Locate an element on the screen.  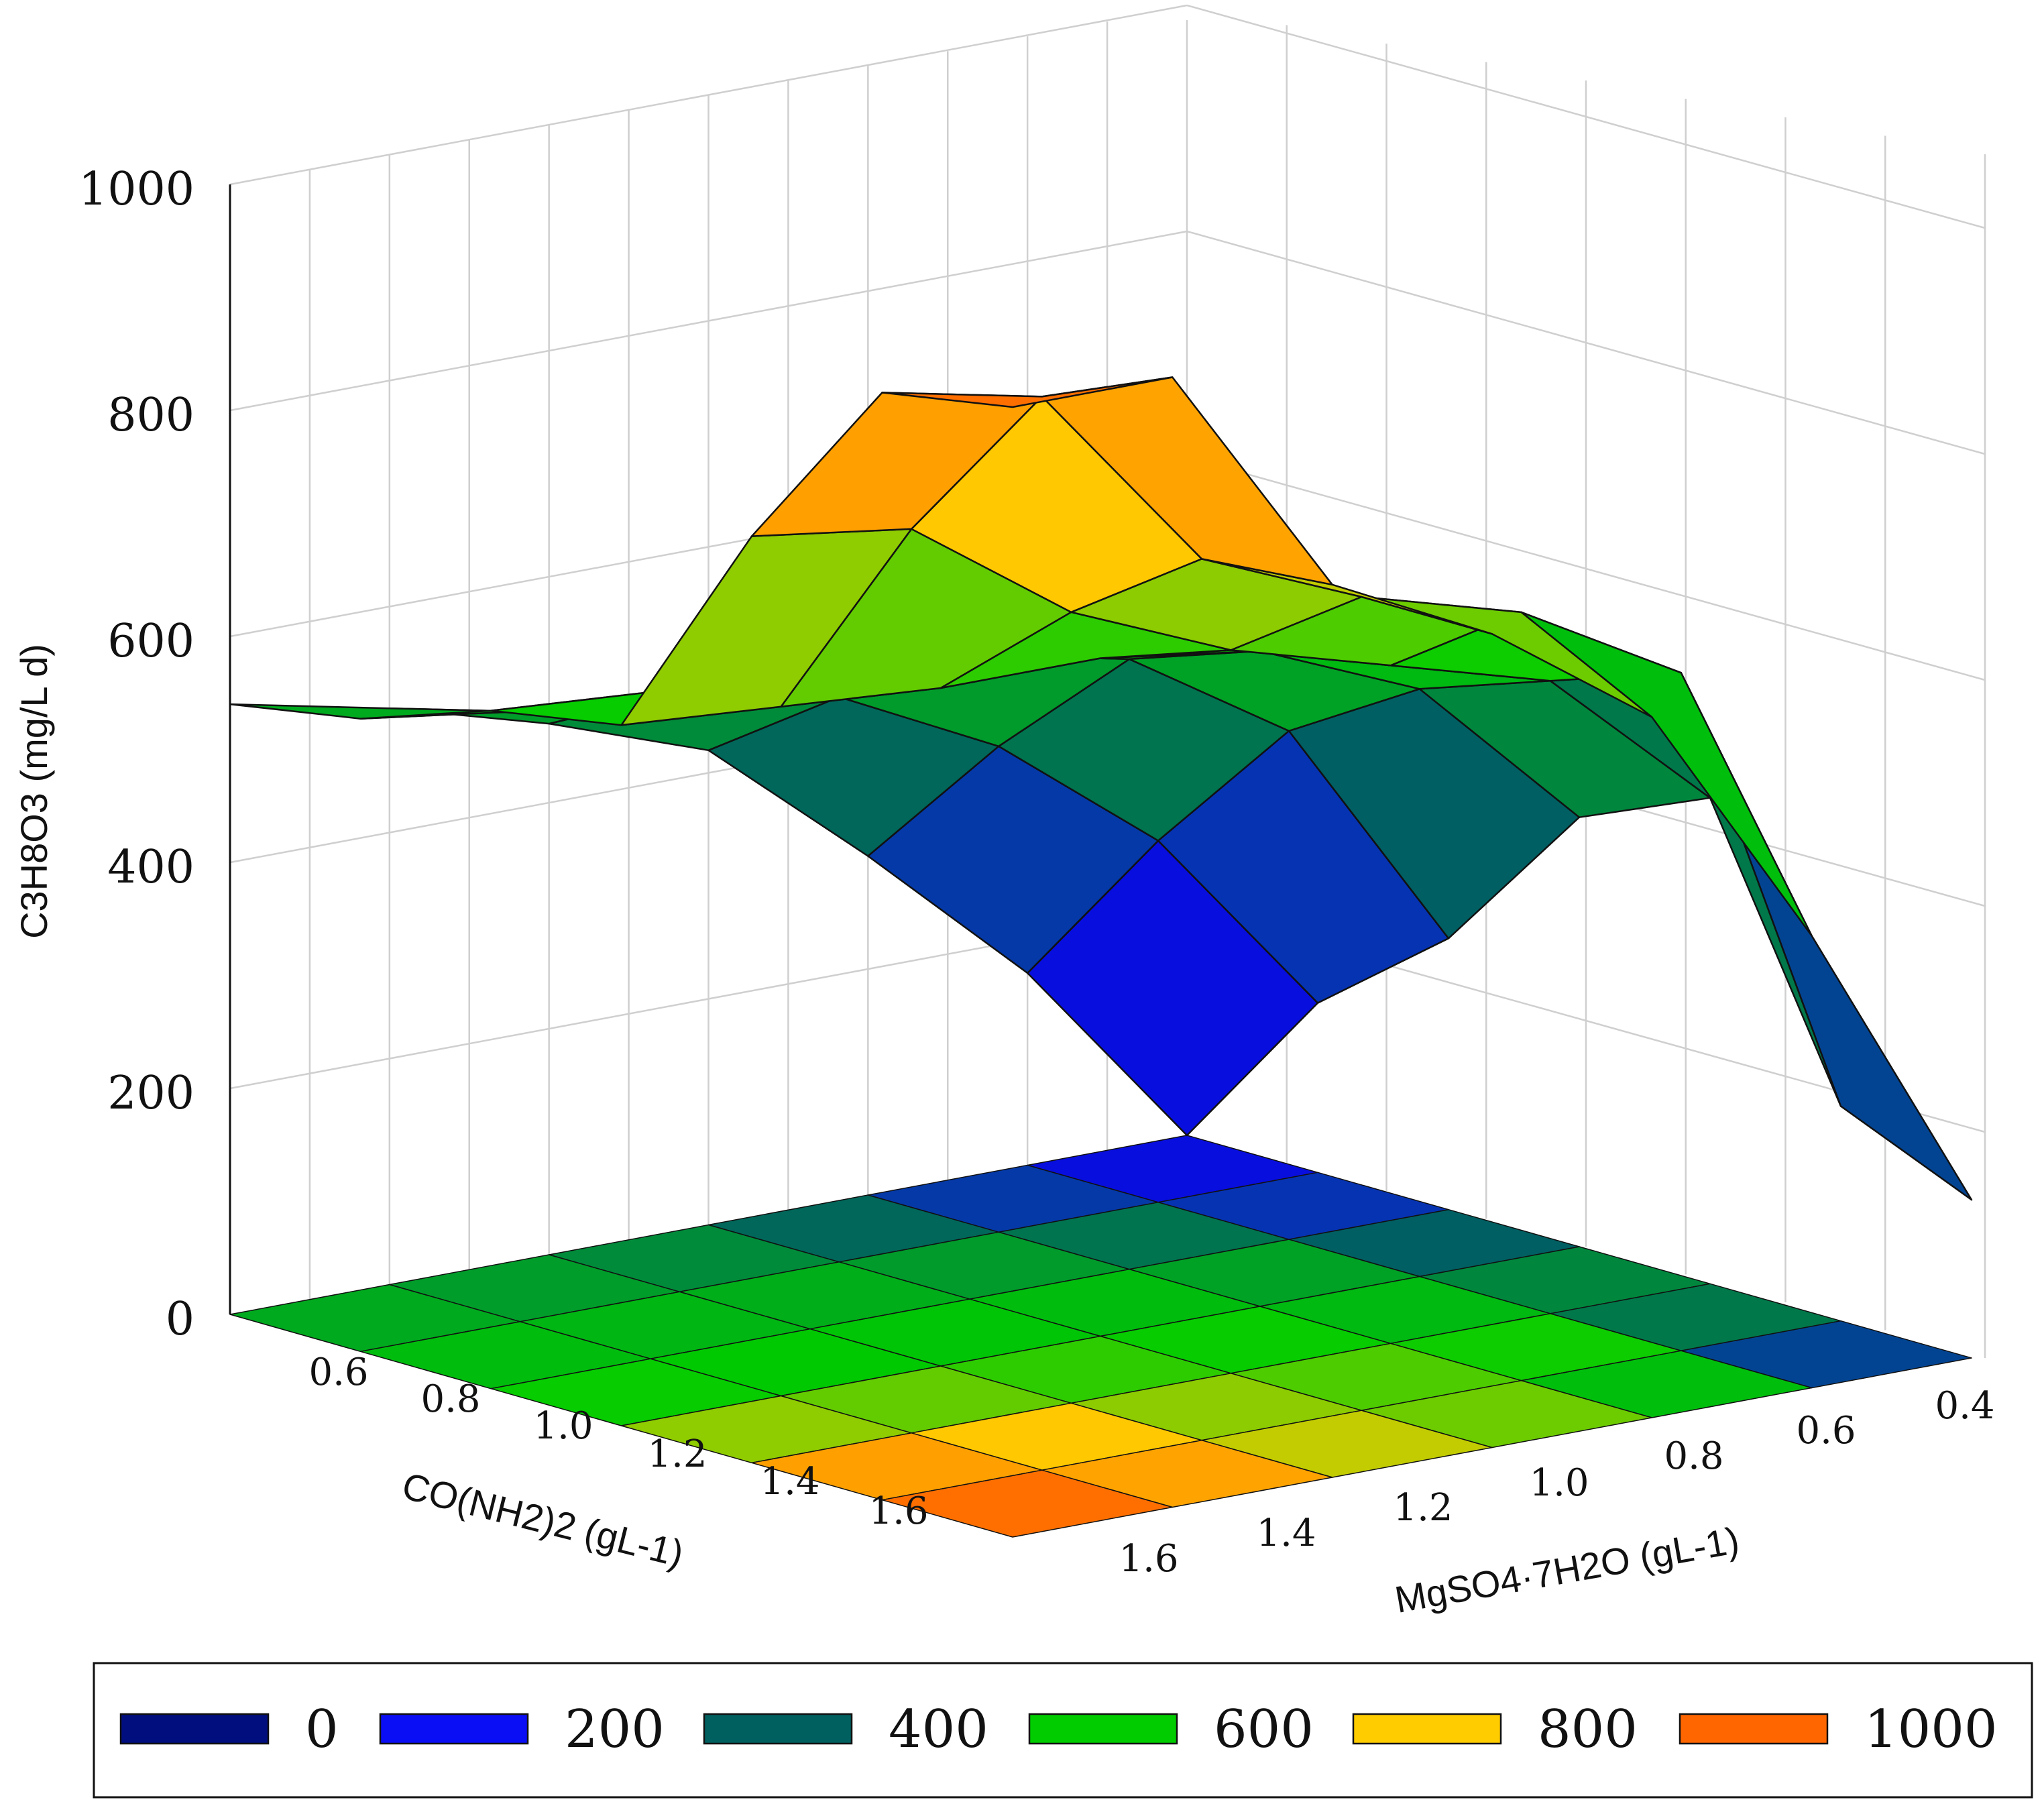
x-tick-label: 1.6 is located at coordinates (898, 1511).